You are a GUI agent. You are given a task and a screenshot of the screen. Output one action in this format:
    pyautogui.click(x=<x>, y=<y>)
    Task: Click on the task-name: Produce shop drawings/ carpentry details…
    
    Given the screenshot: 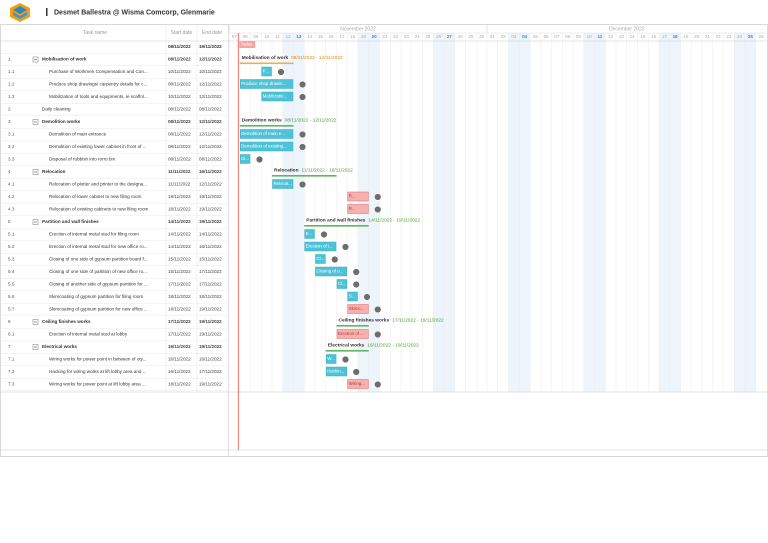 What is the action you would take?
    pyautogui.click(x=98, y=84)
    